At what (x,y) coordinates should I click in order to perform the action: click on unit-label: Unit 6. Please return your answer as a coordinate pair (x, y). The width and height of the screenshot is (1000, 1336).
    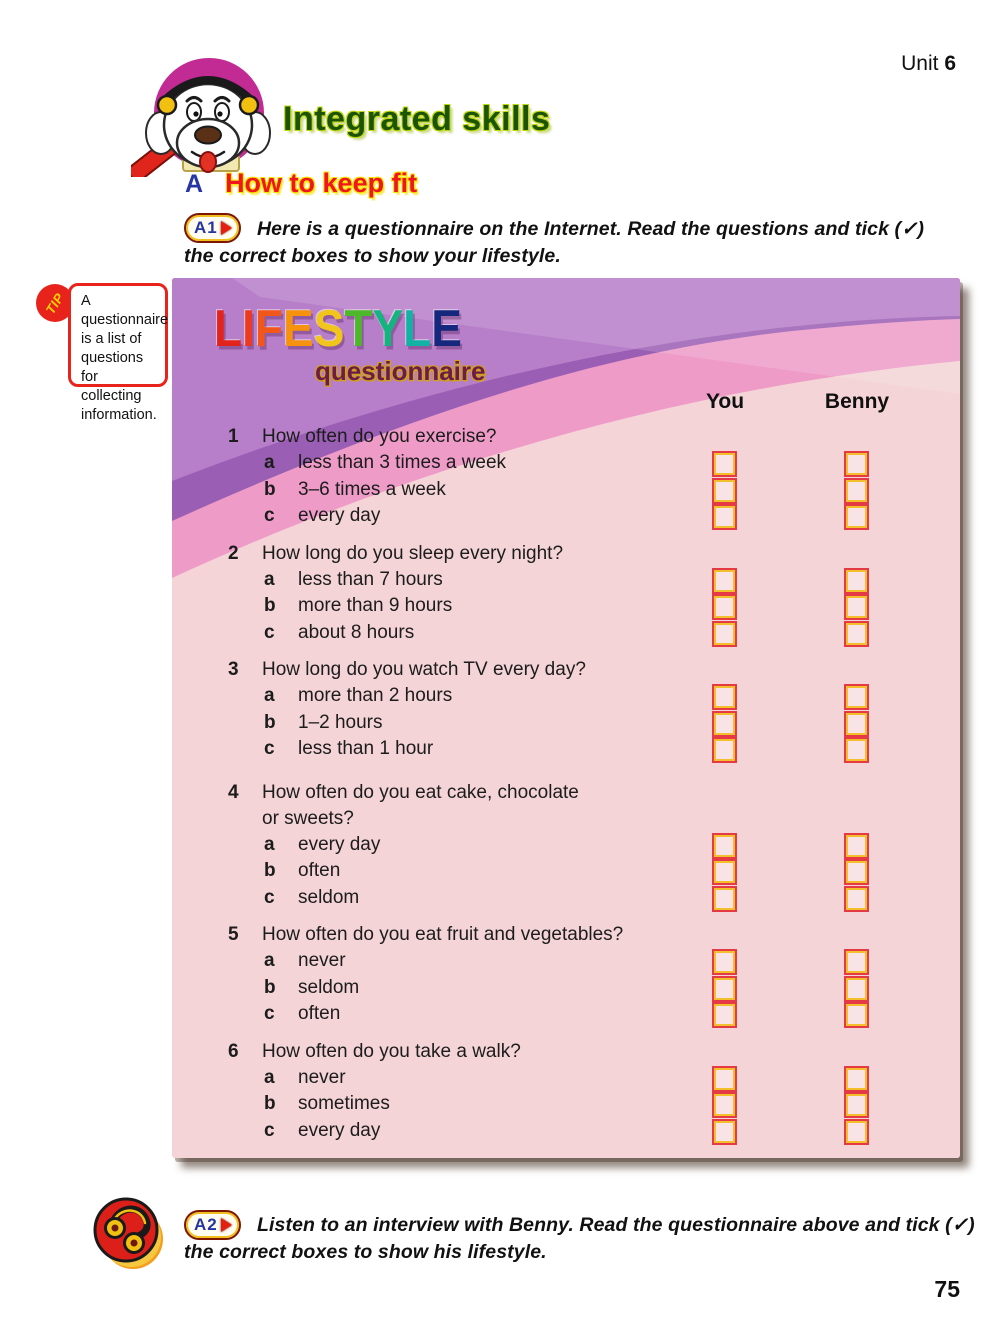
    Looking at the image, I should click on (928, 63).